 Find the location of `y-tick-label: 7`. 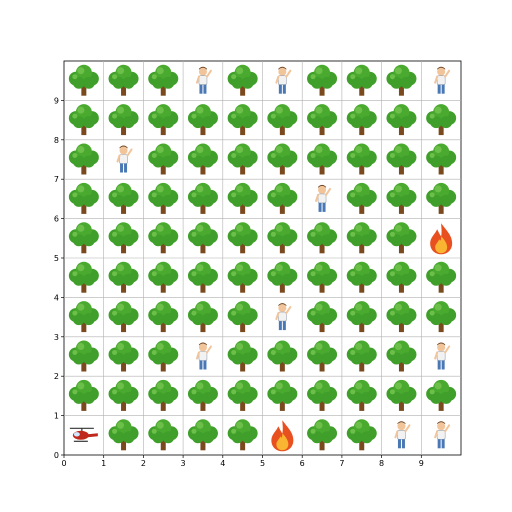

y-tick-label: 7 is located at coordinates (56, 179).